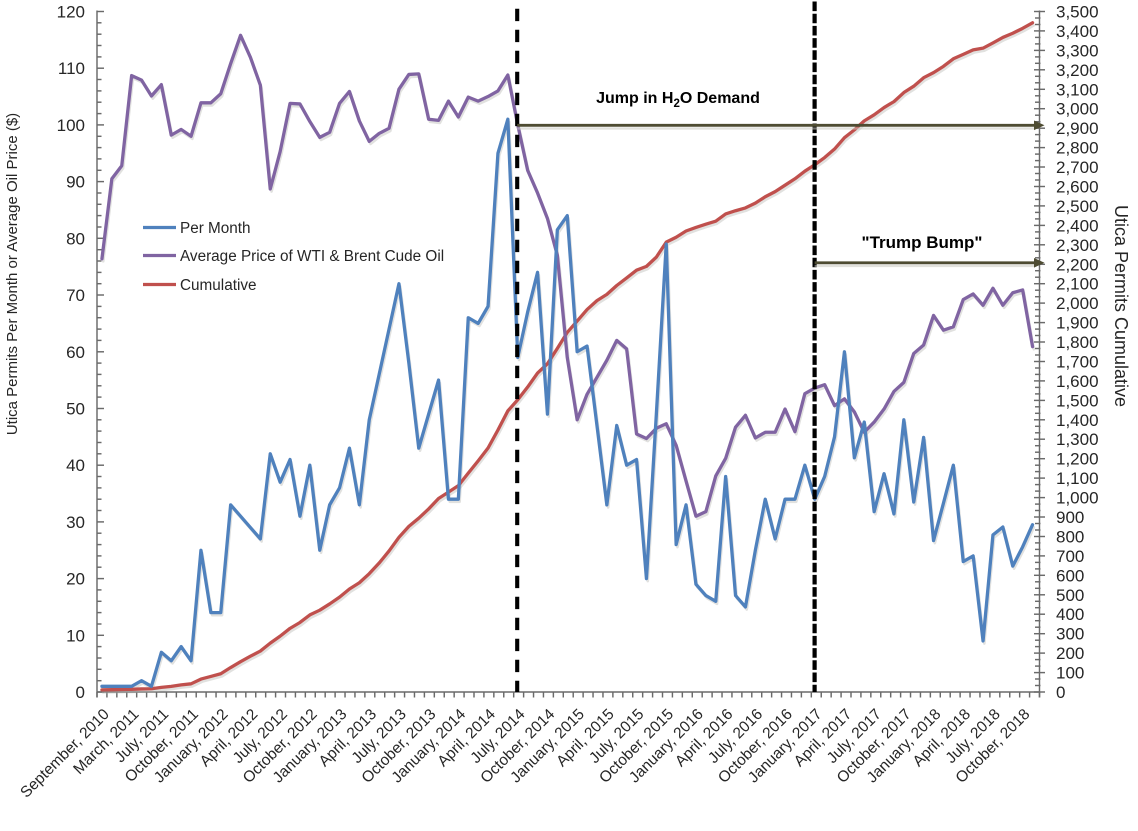 The width and height of the screenshot is (1138, 831). I want to click on svg-text: 1,700, so click(1077, 362).